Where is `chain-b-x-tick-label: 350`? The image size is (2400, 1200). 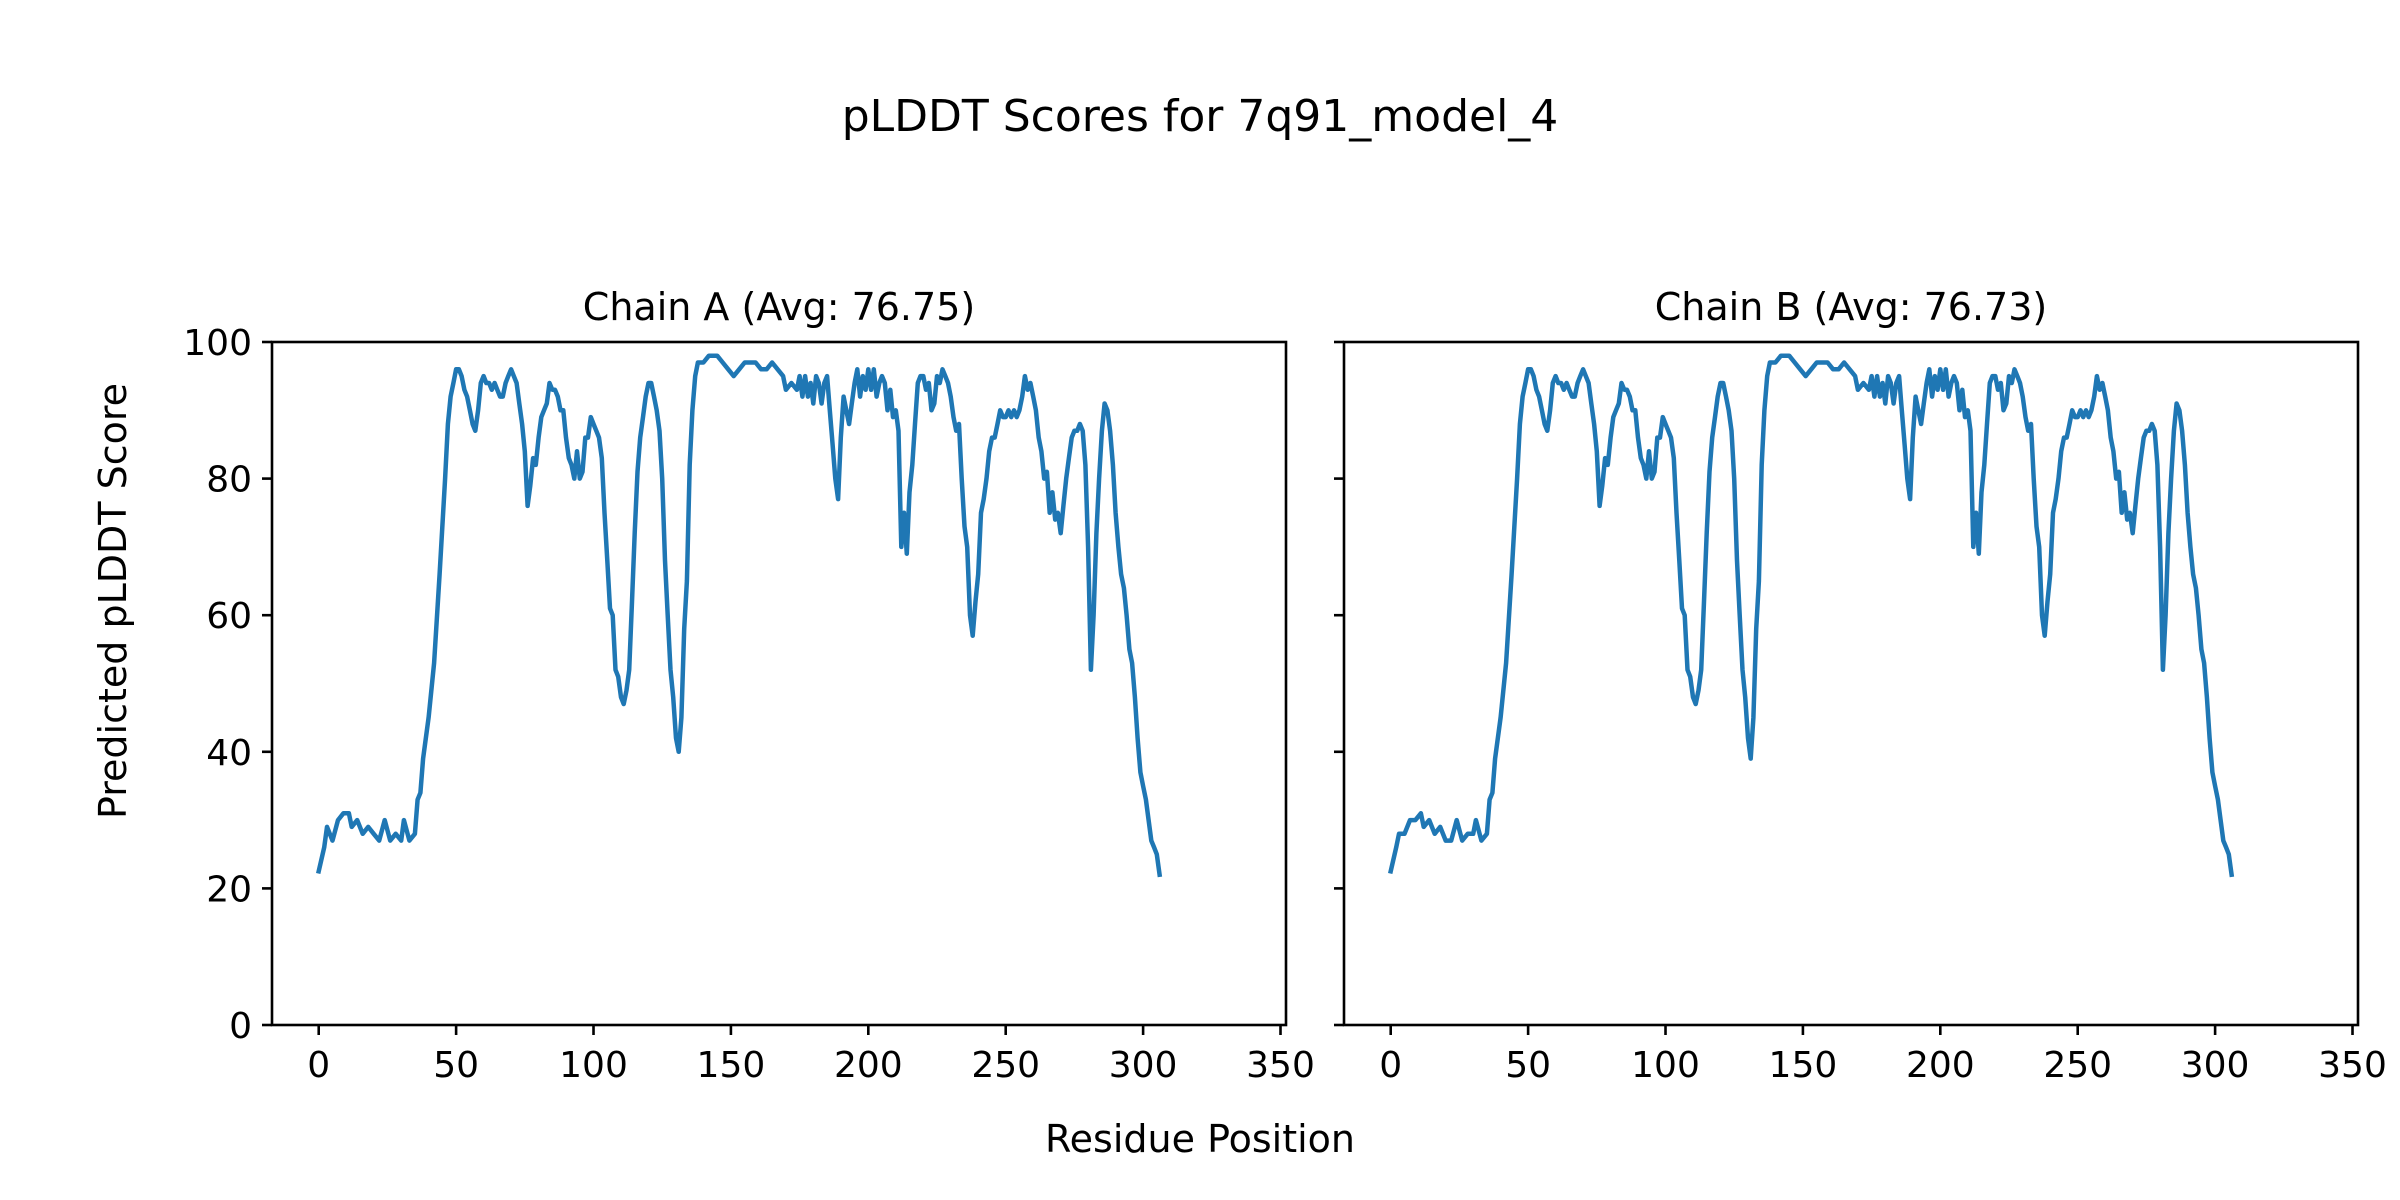
chain-b-x-tick-label: 350 is located at coordinates (2352, 1065).